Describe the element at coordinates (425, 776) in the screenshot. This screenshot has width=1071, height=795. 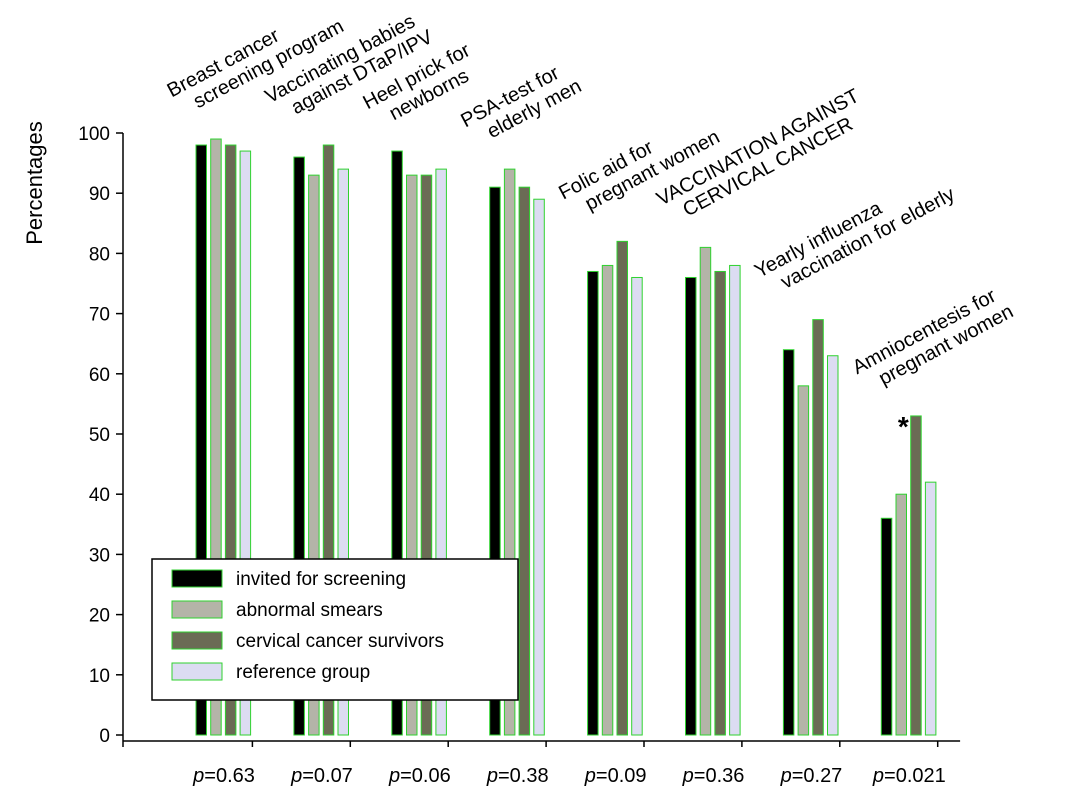
I see `p-value-number: =0.06` at that location.